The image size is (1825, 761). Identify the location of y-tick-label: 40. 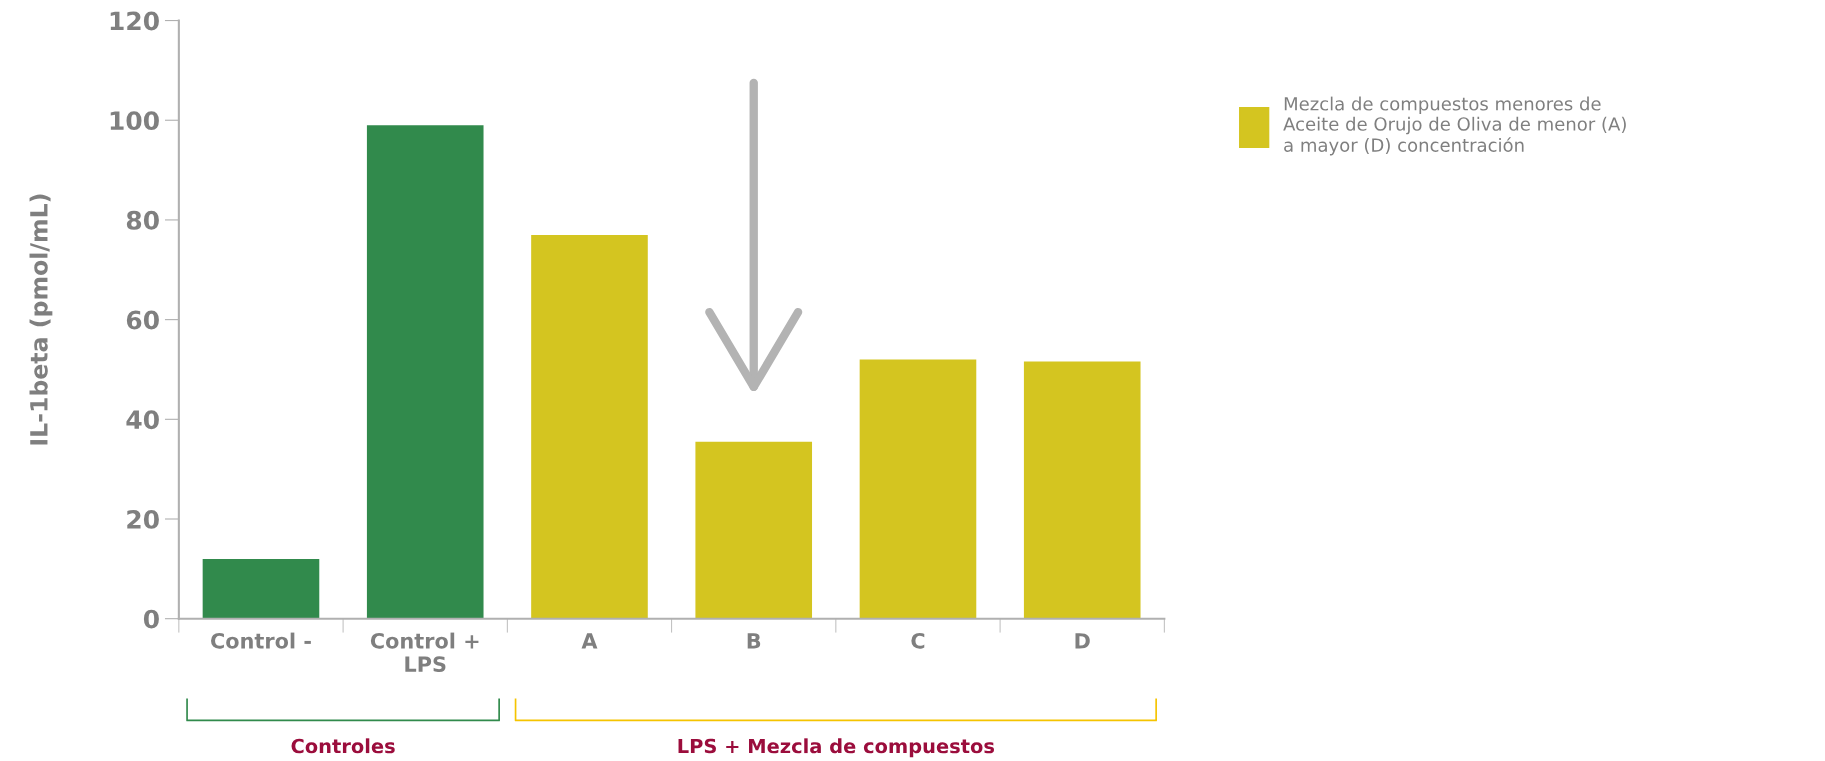
(142, 420).